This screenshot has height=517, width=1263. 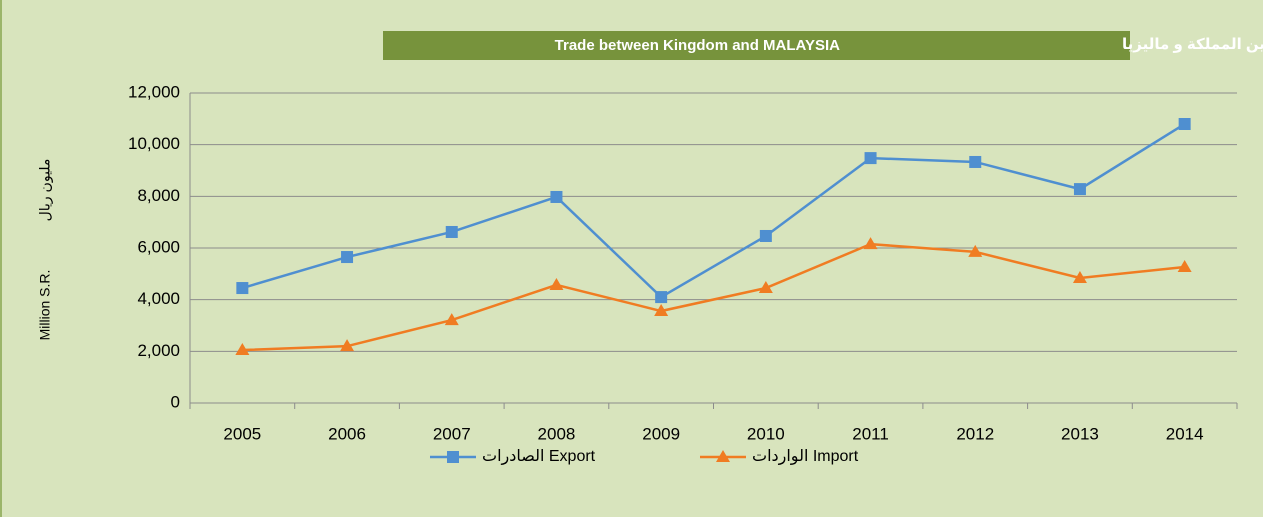 What do you see at coordinates (45, 305) in the screenshot?
I see `y-axis-label: Million S.R.` at bounding box center [45, 305].